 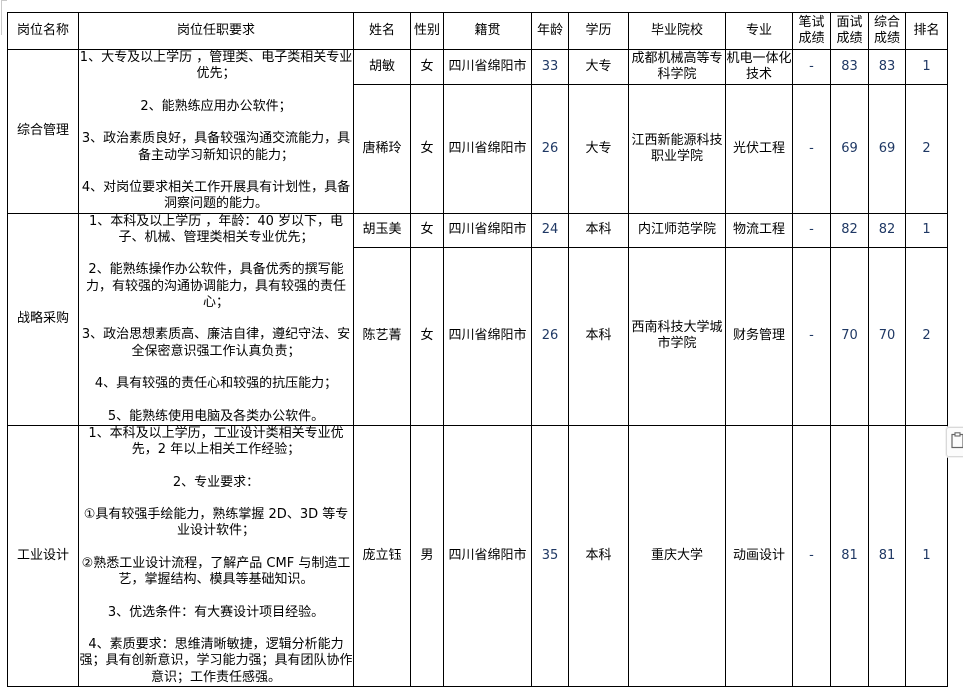 I want to click on major-cell: 动画设计, so click(x=759, y=555).